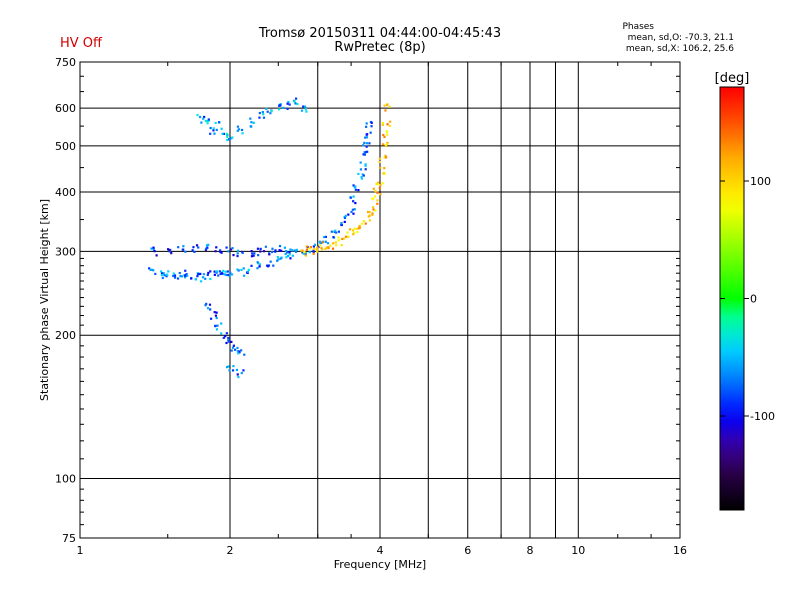 The height and width of the screenshot is (600, 800). What do you see at coordinates (80, 550) in the screenshot?
I see `x-tick-label: 1` at bounding box center [80, 550].